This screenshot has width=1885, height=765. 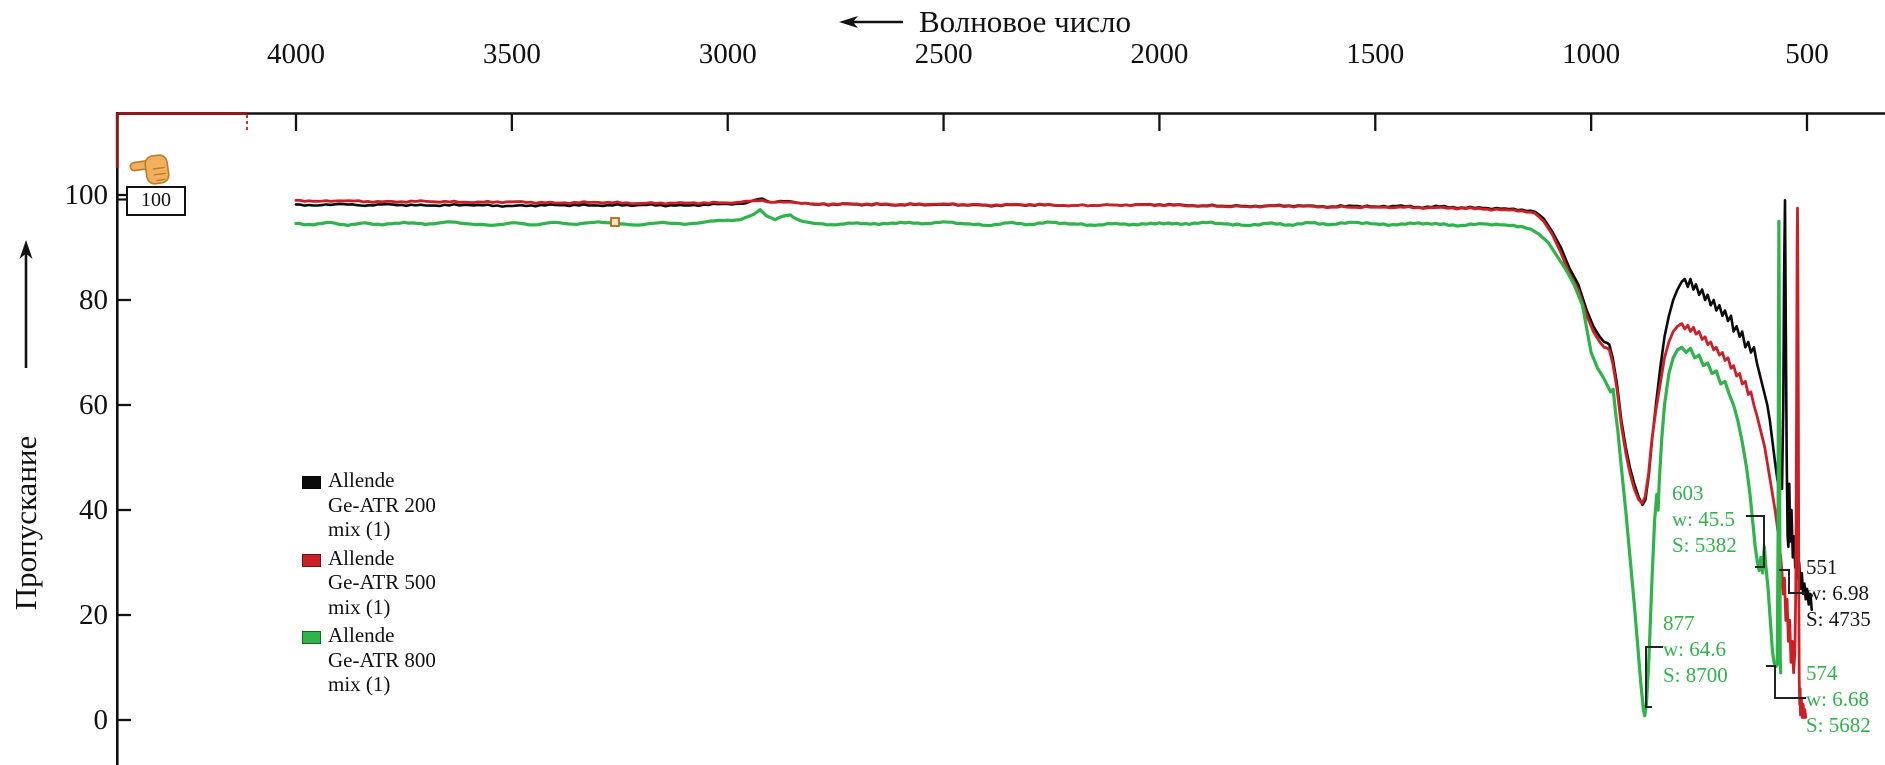 What do you see at coordinates (615, 222) in the screenshot?
I see `square-marker-icon` at bounding box center [615, 222].